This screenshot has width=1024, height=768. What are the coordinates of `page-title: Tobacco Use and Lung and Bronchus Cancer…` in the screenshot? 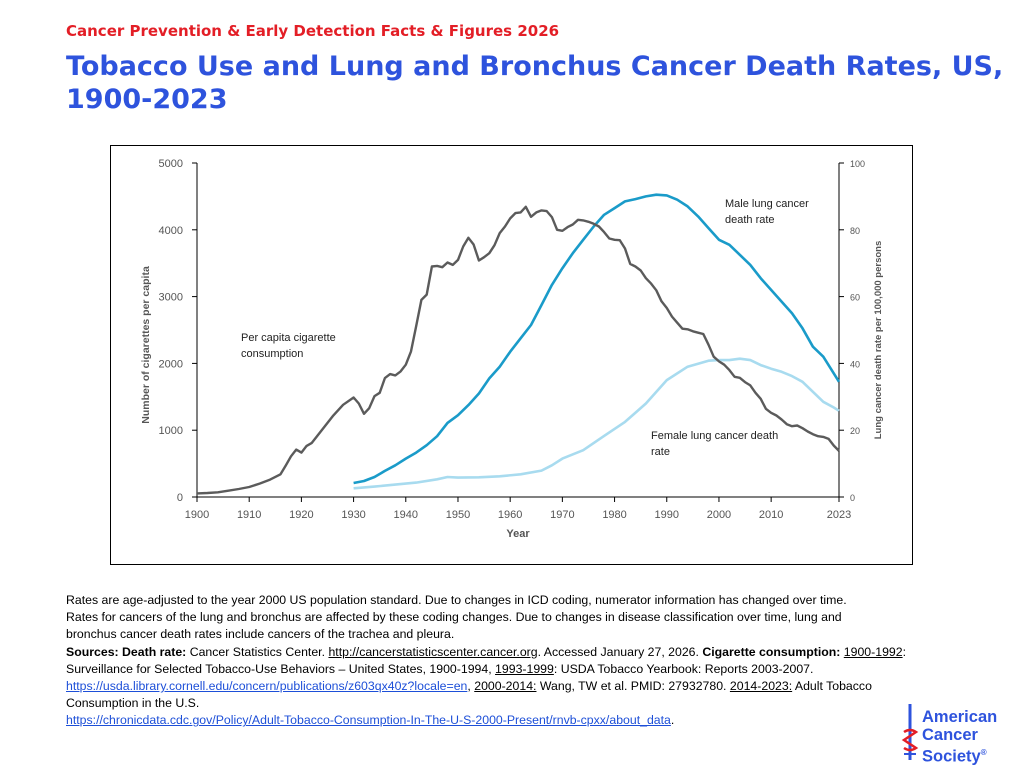 It's located at (535, 83).